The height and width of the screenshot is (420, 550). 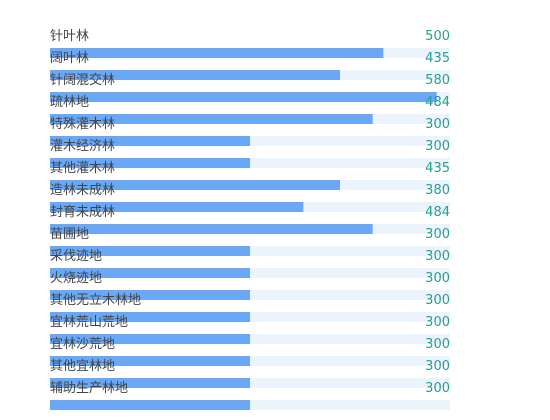 I want to click on category-label: 火烧迹地, so click(x=76, y=278).